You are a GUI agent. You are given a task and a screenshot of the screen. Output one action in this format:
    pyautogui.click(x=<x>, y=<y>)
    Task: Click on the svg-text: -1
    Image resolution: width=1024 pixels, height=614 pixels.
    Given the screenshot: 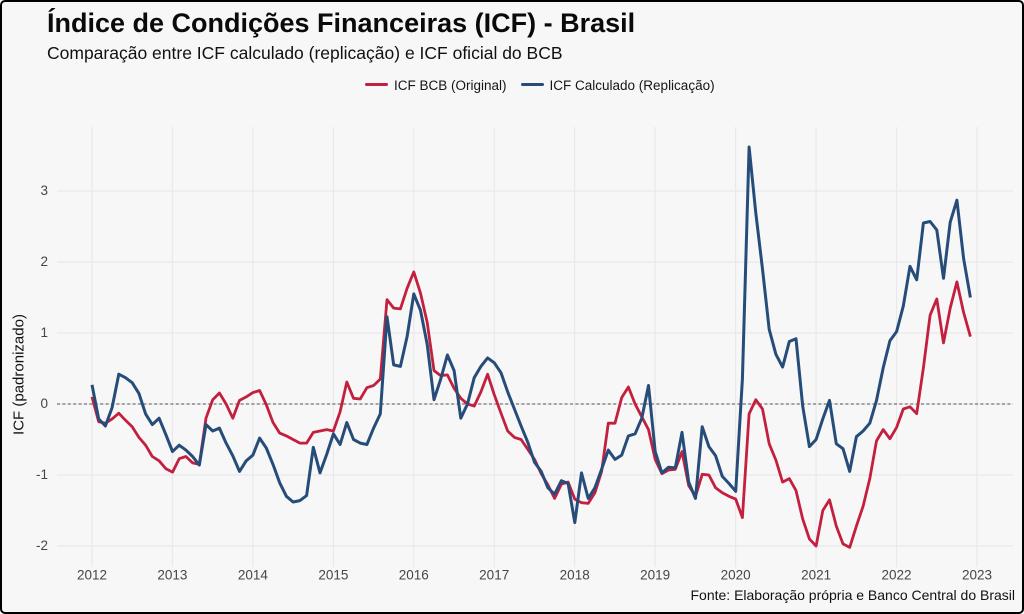 What is the action you would take?
    pyautogui.click(x=42, y=474)
    